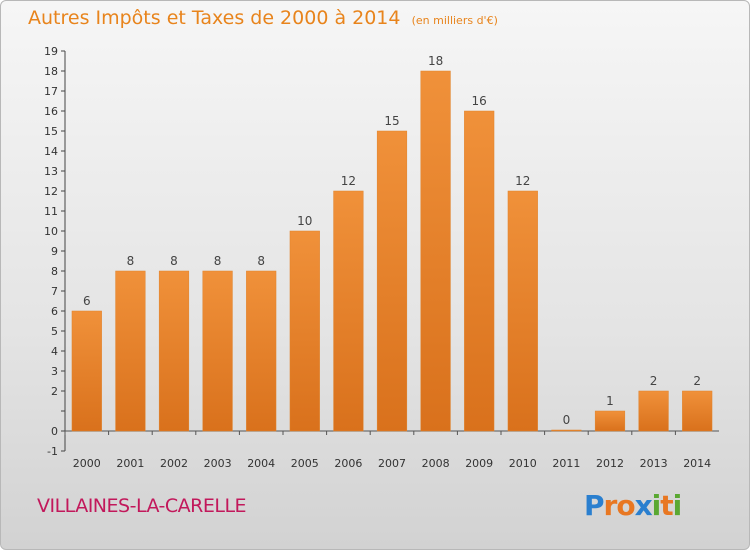  Describe the element at coordinates (54, 431) in the screenshot. I see `y-tick-label: 0` at that location.